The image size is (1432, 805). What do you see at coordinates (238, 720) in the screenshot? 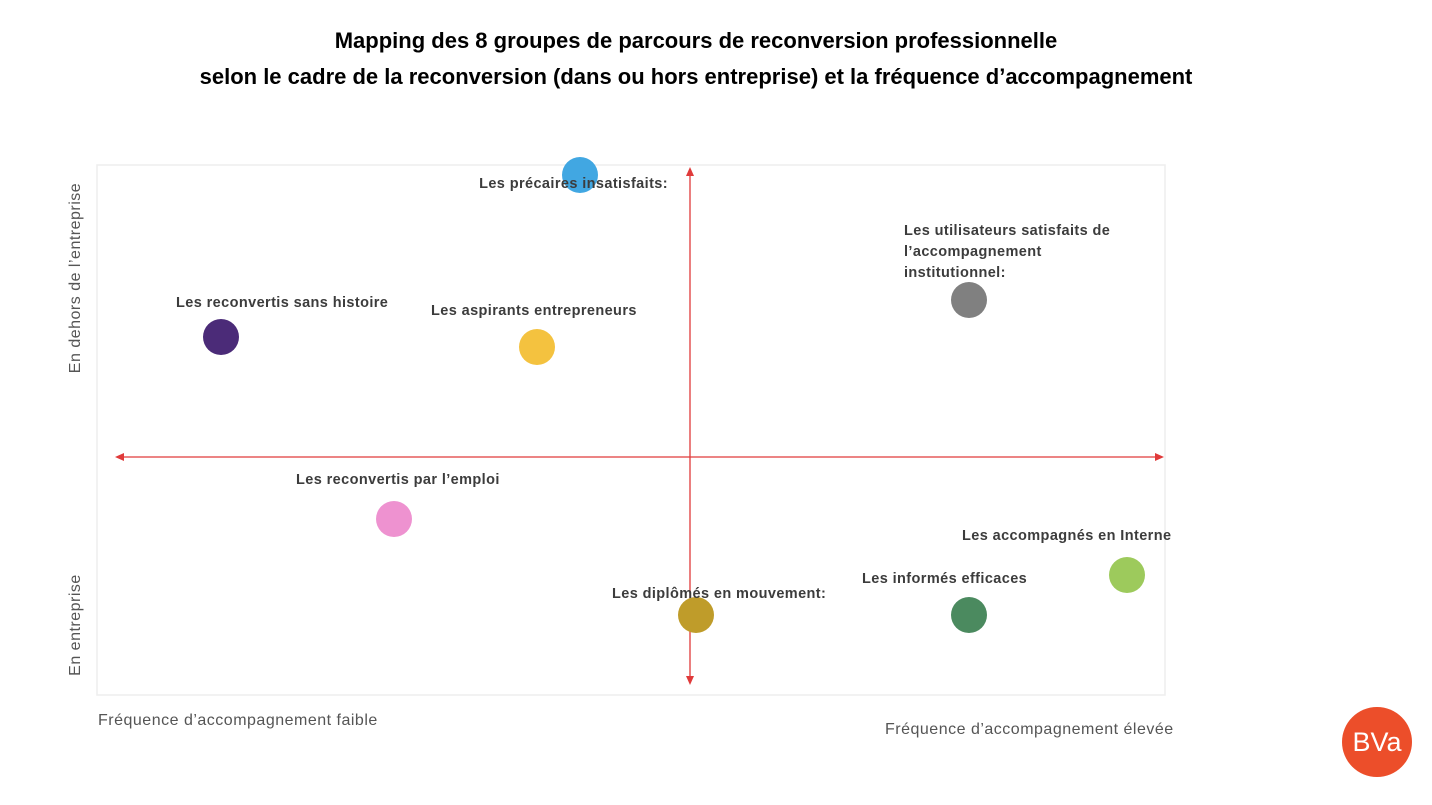
I see `x-axis-label: Fréquence d’accompagnement faible` at bounding box center [238, 720].